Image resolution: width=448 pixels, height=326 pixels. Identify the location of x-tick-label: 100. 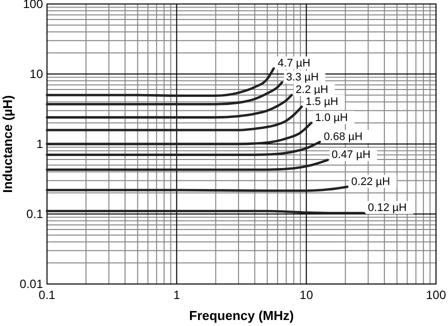
(436, 295).